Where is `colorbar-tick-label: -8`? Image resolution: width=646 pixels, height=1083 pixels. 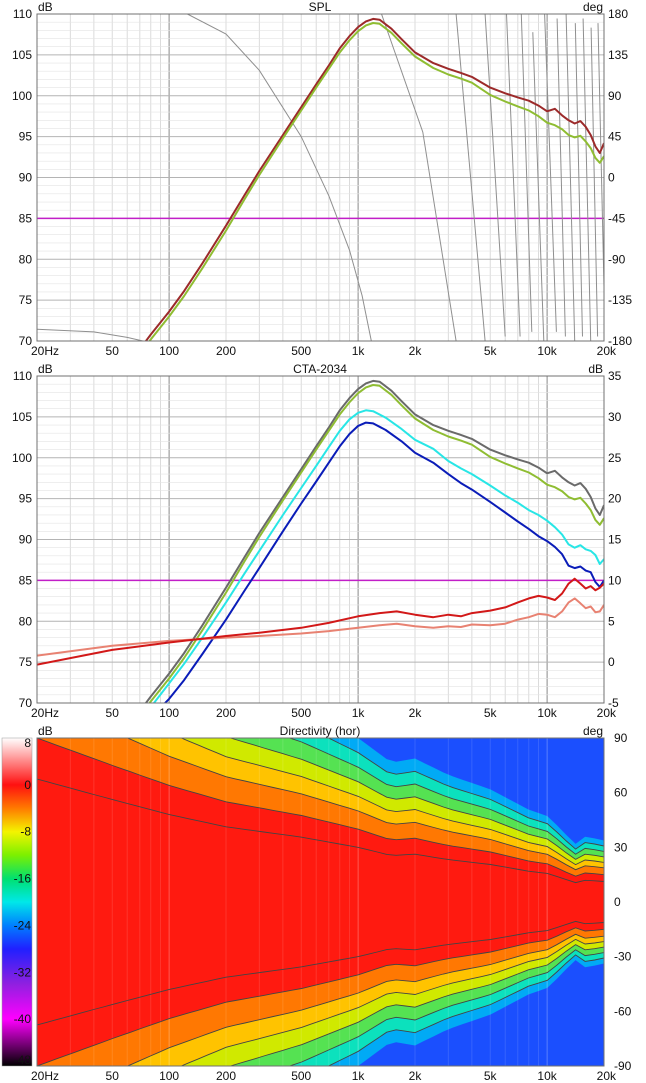 colorbar-tick-label: -8 is located at coordinates (25, 832).